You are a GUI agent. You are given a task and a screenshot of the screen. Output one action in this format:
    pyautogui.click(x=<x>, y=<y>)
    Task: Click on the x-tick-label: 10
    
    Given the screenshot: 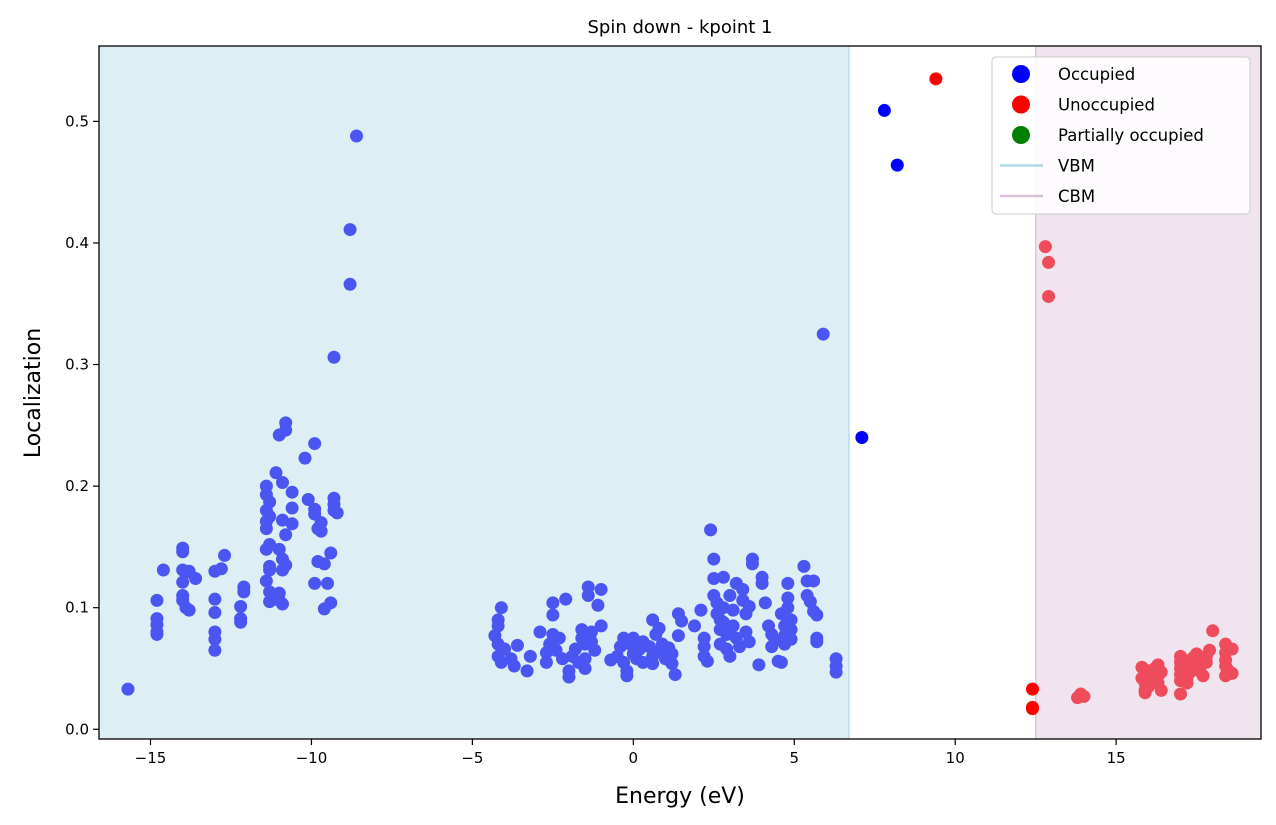 What is the action you would take?
    pyautogui.click(x=955, y=758)
    